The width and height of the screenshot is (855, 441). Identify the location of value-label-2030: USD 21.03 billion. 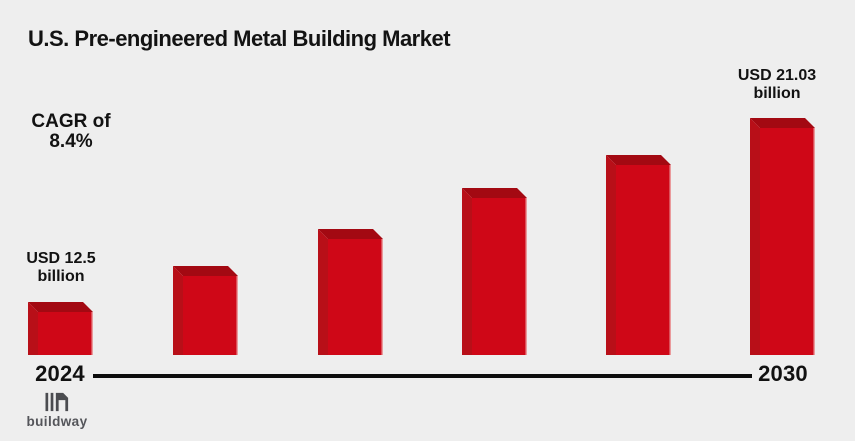
(777, 84).